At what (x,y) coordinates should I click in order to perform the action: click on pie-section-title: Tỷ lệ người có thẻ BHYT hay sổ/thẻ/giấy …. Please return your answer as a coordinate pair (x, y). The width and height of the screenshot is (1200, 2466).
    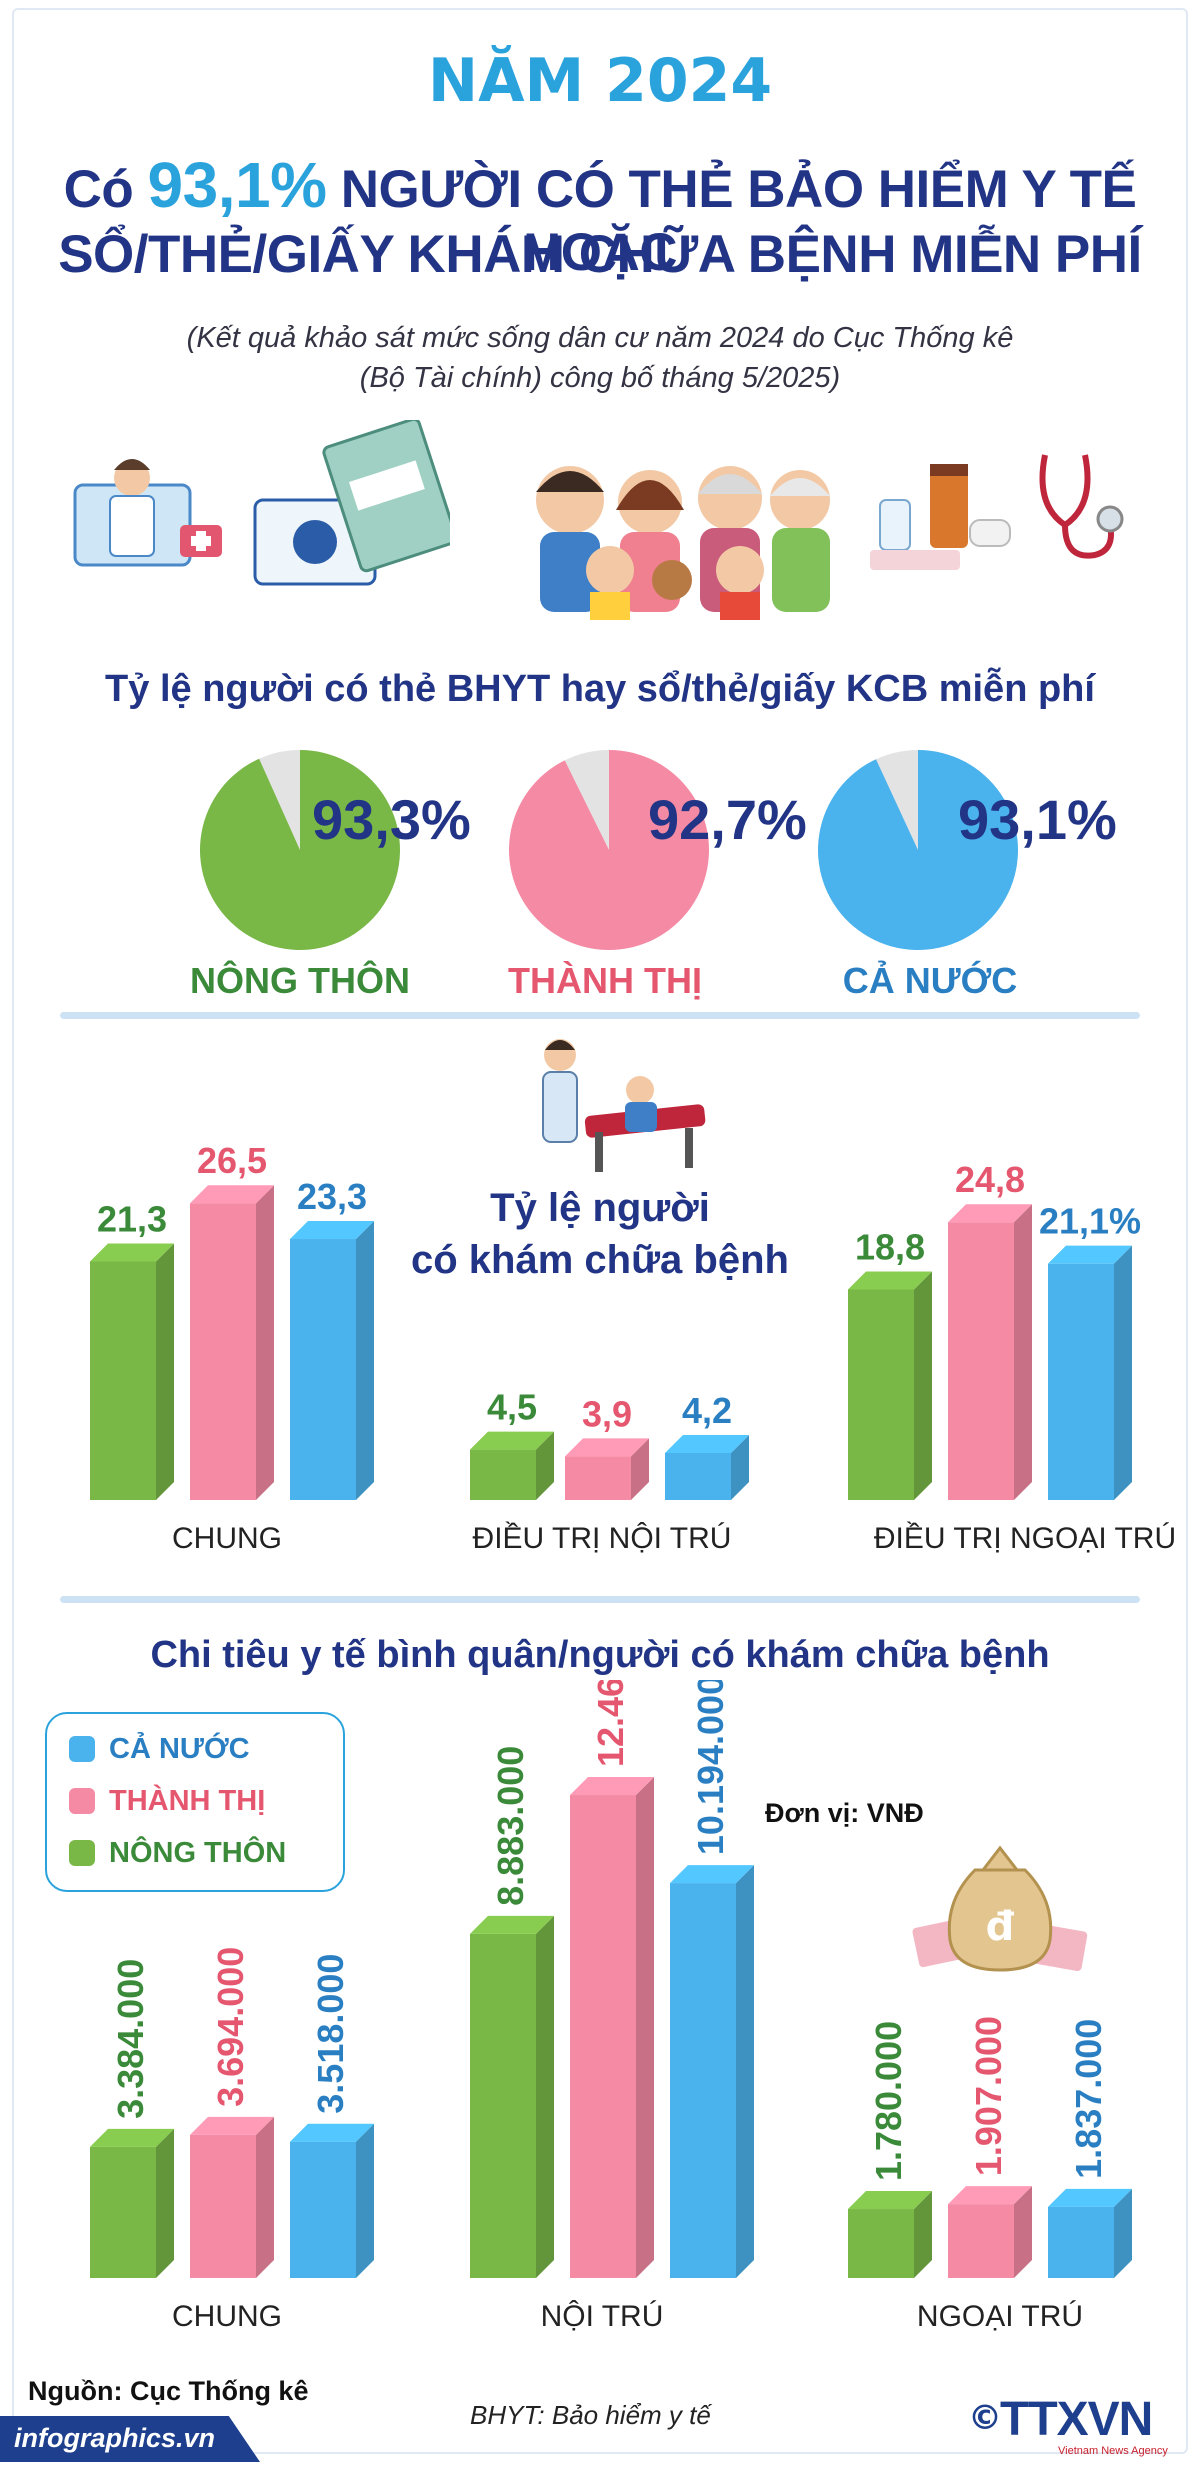
    Looking at the image, I should click on (600, 689).